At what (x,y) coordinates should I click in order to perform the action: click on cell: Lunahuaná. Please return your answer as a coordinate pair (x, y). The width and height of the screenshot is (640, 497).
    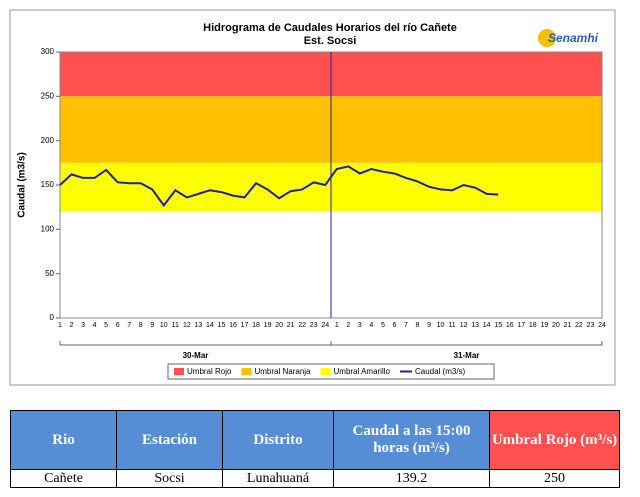
    Looking at the image, I should click on (278, 478).